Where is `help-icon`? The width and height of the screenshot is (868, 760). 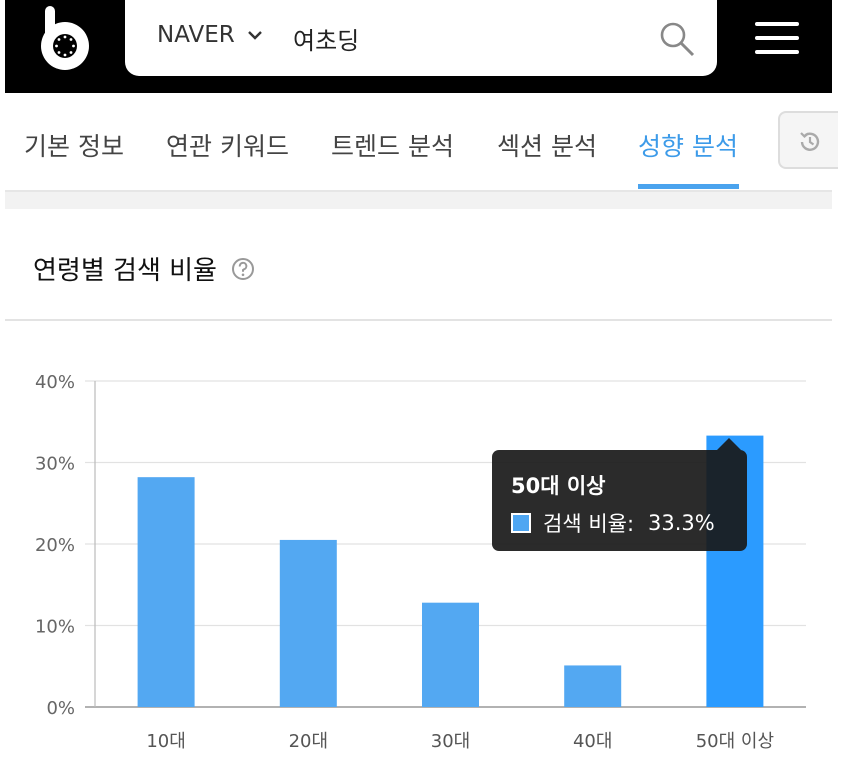
help-icon is located at coordinates (243, 269).